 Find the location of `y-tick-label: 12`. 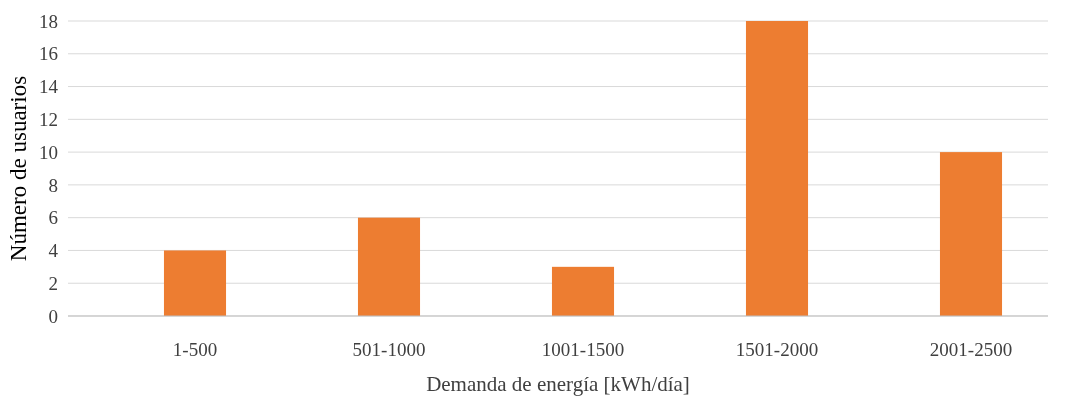

y-tick-label: 12 is located at coordinates (48, 119).